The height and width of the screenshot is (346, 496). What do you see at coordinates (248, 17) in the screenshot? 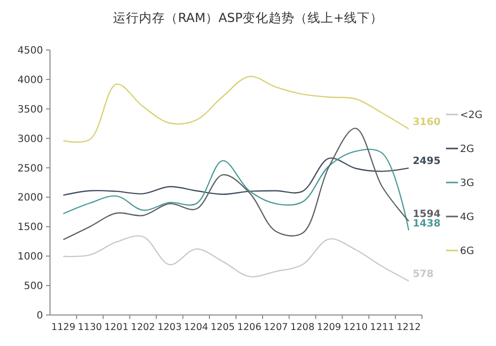
I see `chart-title: 运行内存（RAM）ASP变化趋势（线上+线下）` at bounding box center [248, 17].